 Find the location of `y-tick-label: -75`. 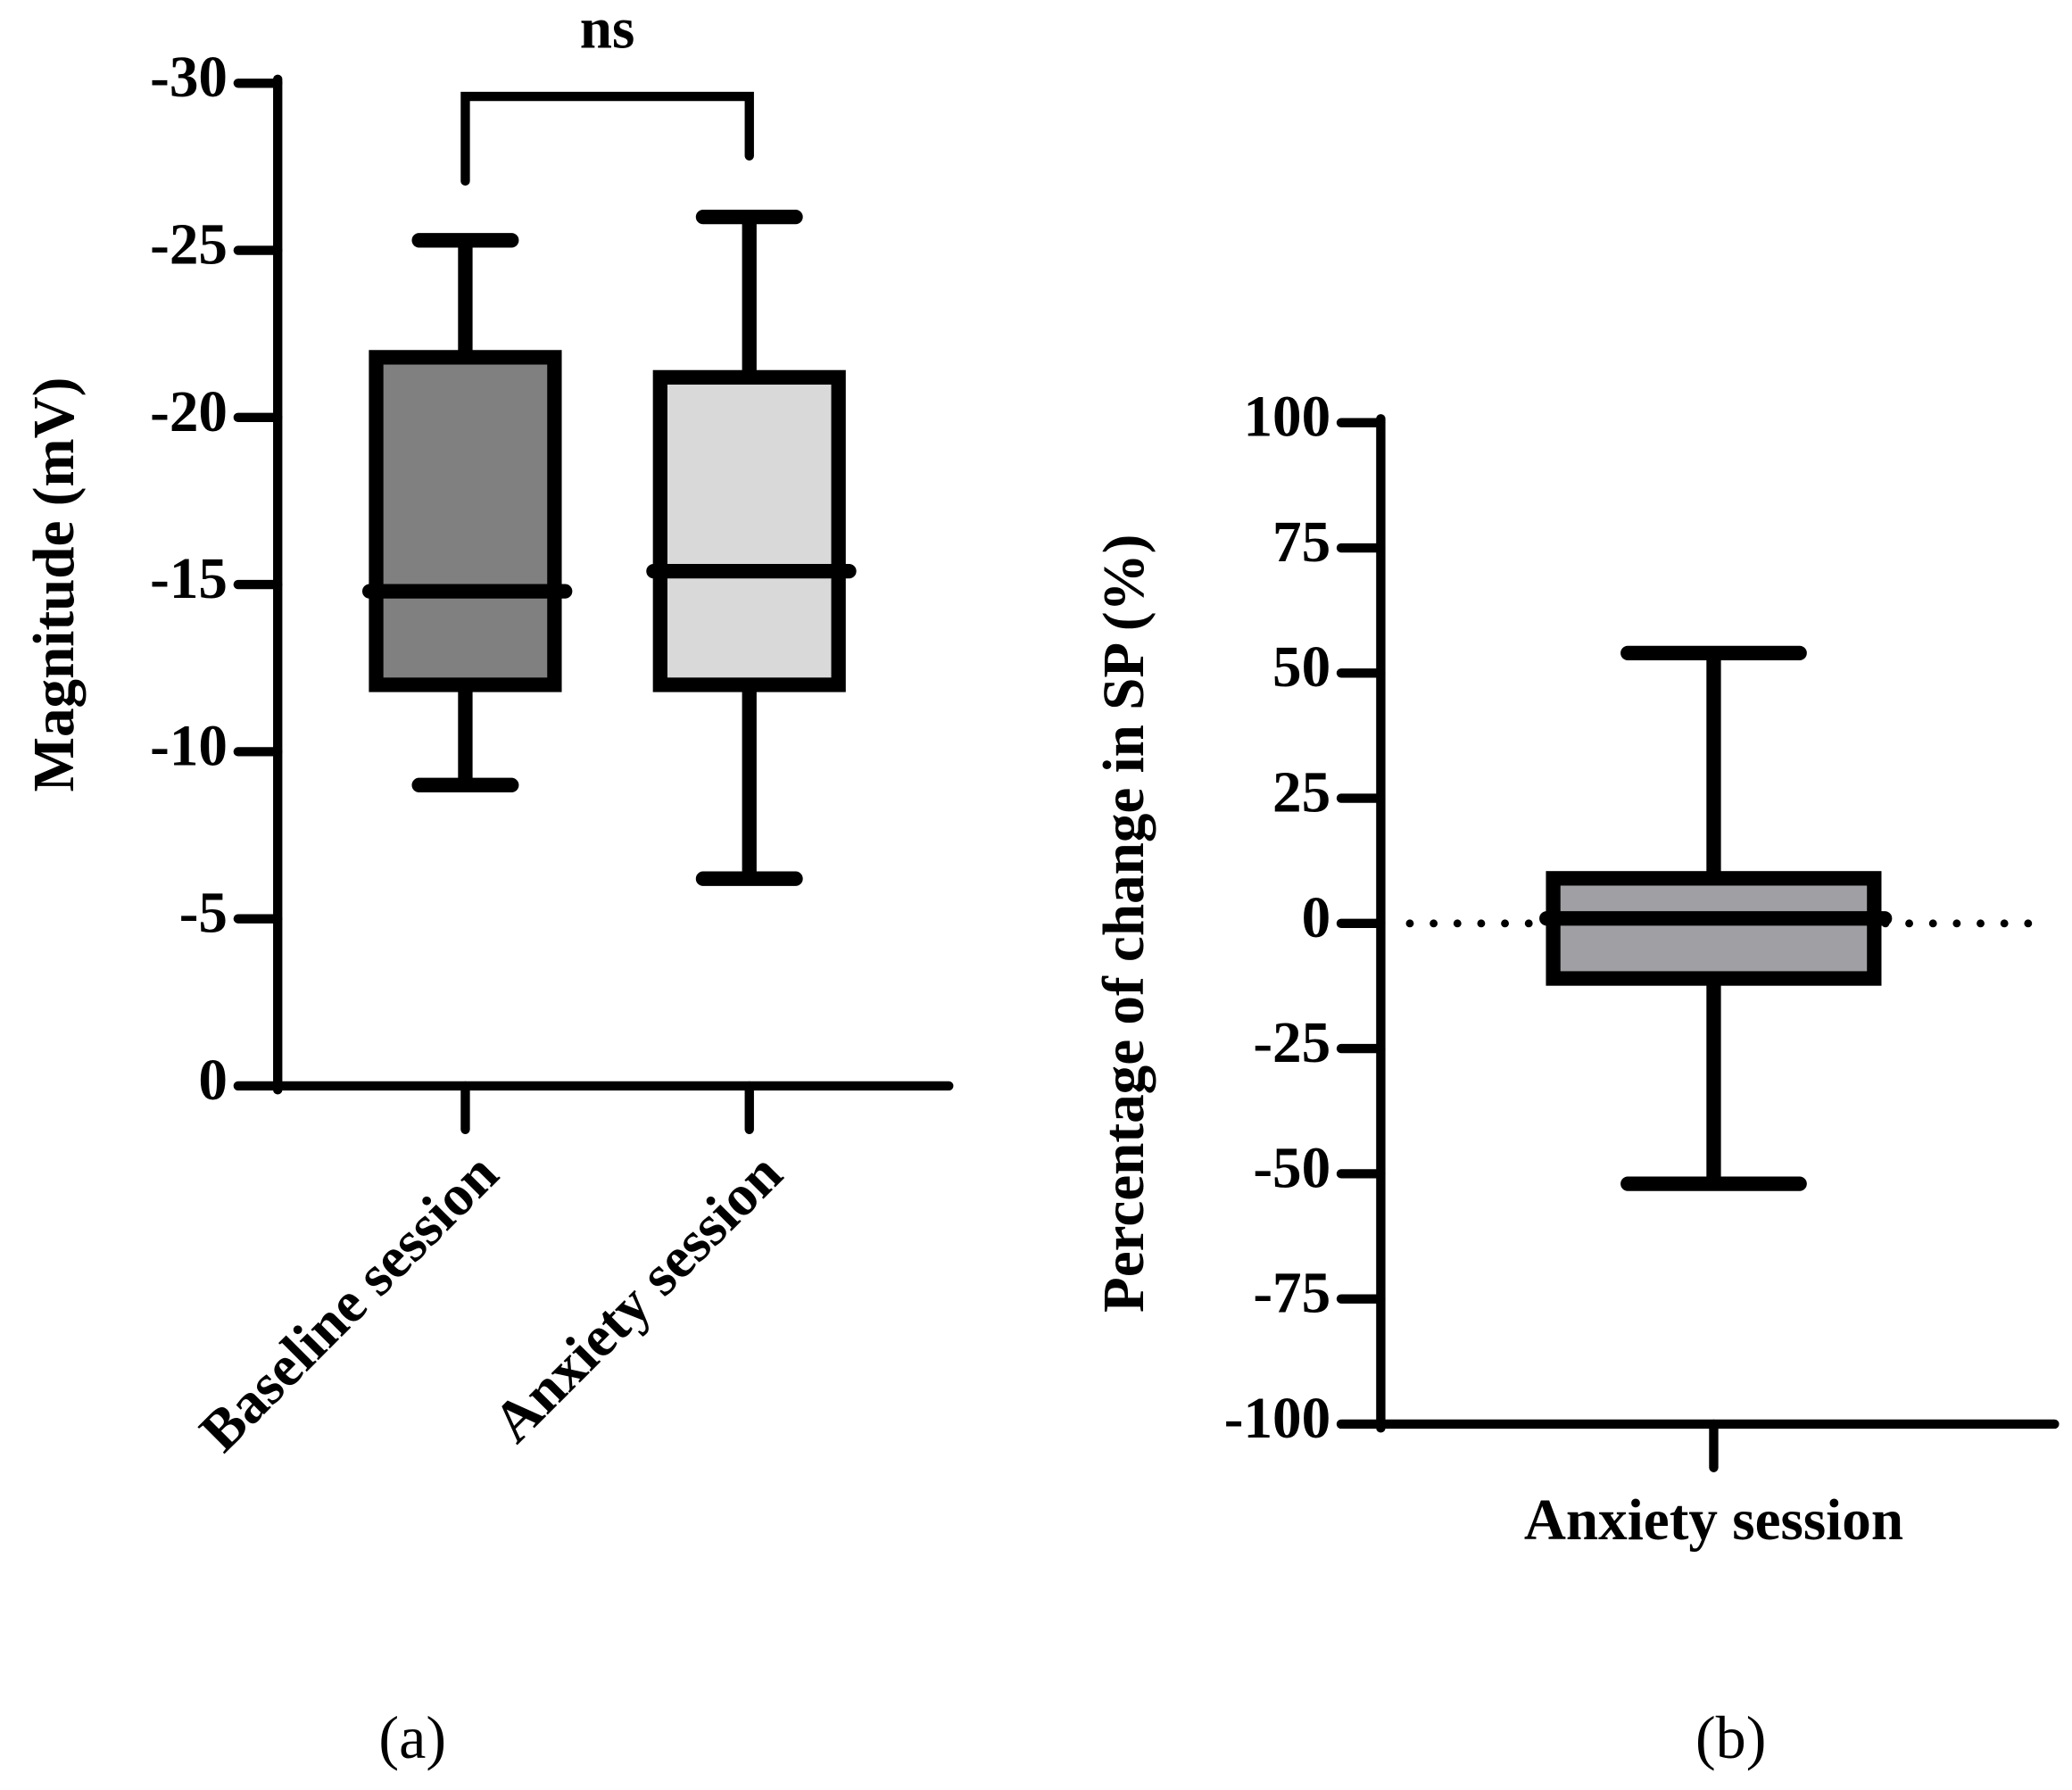

y-tick-label: -75 is located at coordinates (1291, 1294).